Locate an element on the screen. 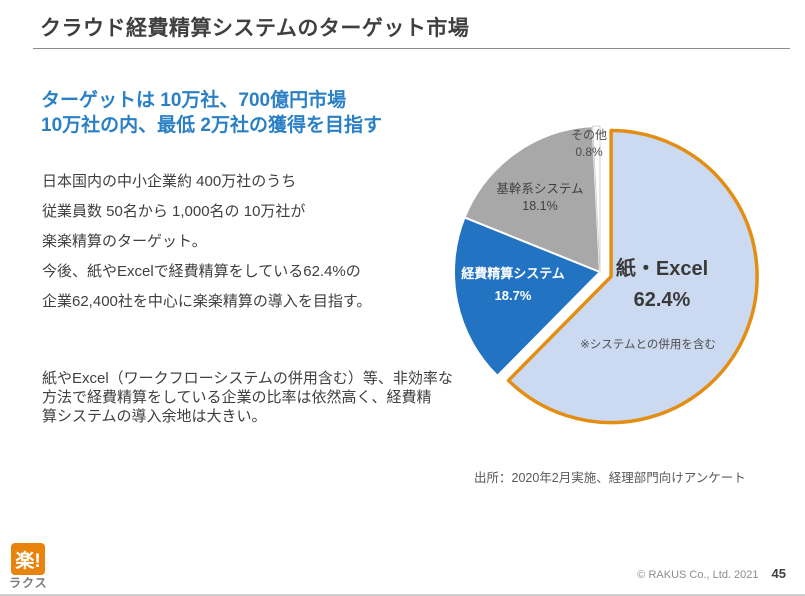 This screenshot has width=805, height=596. copyright-text: © RAKUS Co., Ltd. 2021 is located at coordinates (698, 575).